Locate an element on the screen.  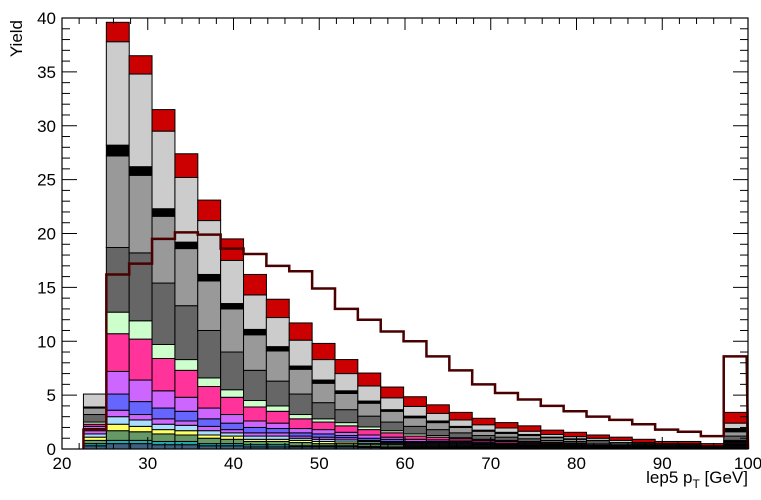
y-tick-label: 30 is located at coordinates (46, 126).